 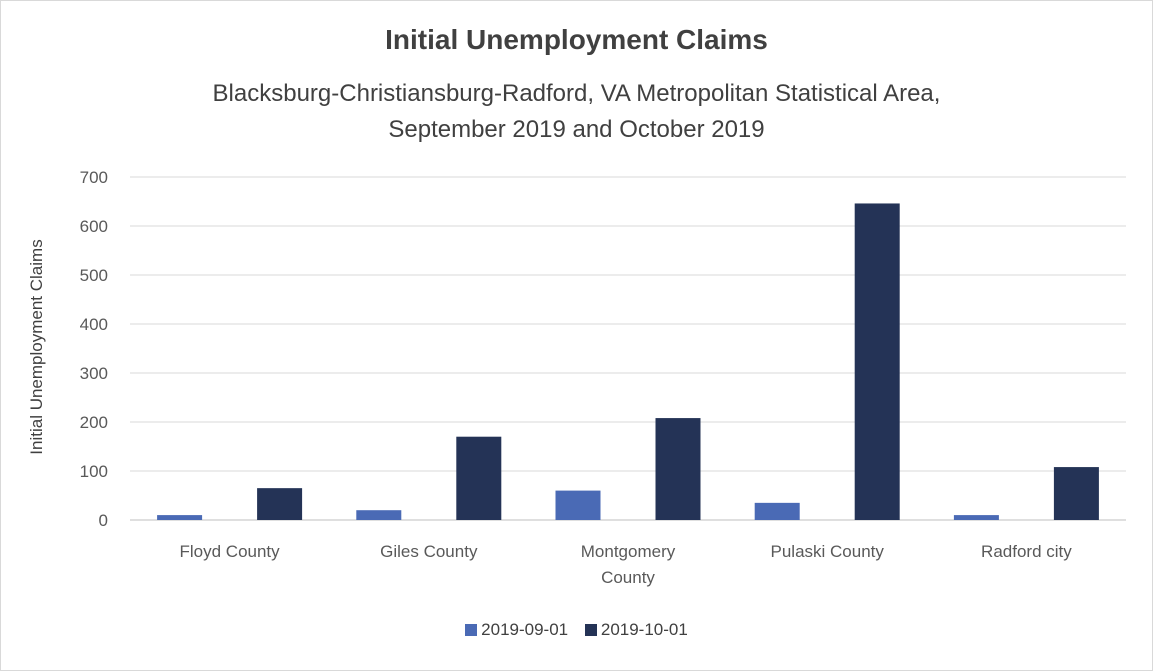 What do you see at coordinates (1026, 551) in the screenshot?
I see `x-tick-label: Radford city` at bounding box center [1026, 551].